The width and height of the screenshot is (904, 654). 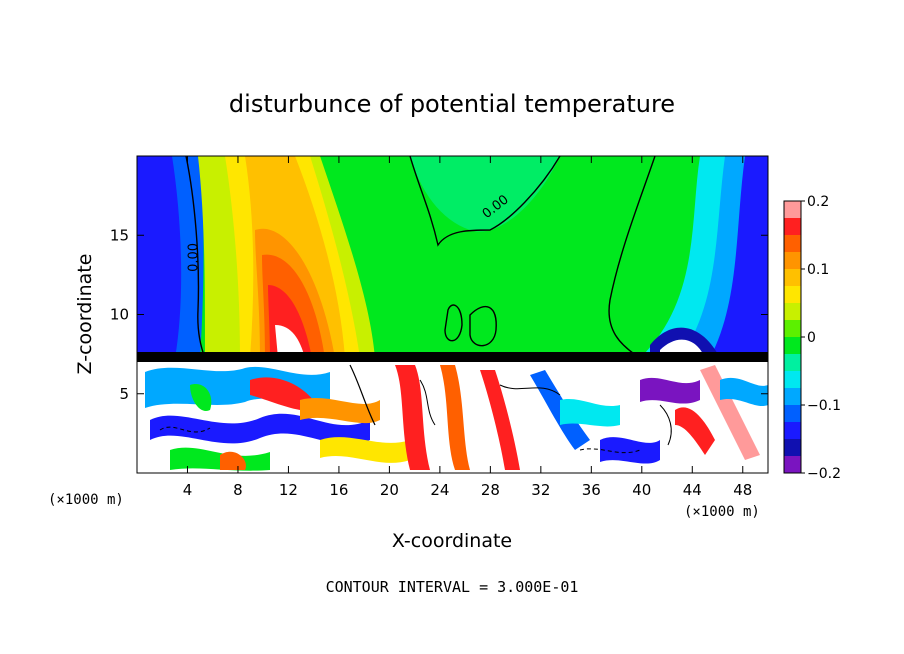 What do you see at coordinates (194, 257) in the screenshot?
I see `contour-label: 0.00` at bounding box center [194, 257].